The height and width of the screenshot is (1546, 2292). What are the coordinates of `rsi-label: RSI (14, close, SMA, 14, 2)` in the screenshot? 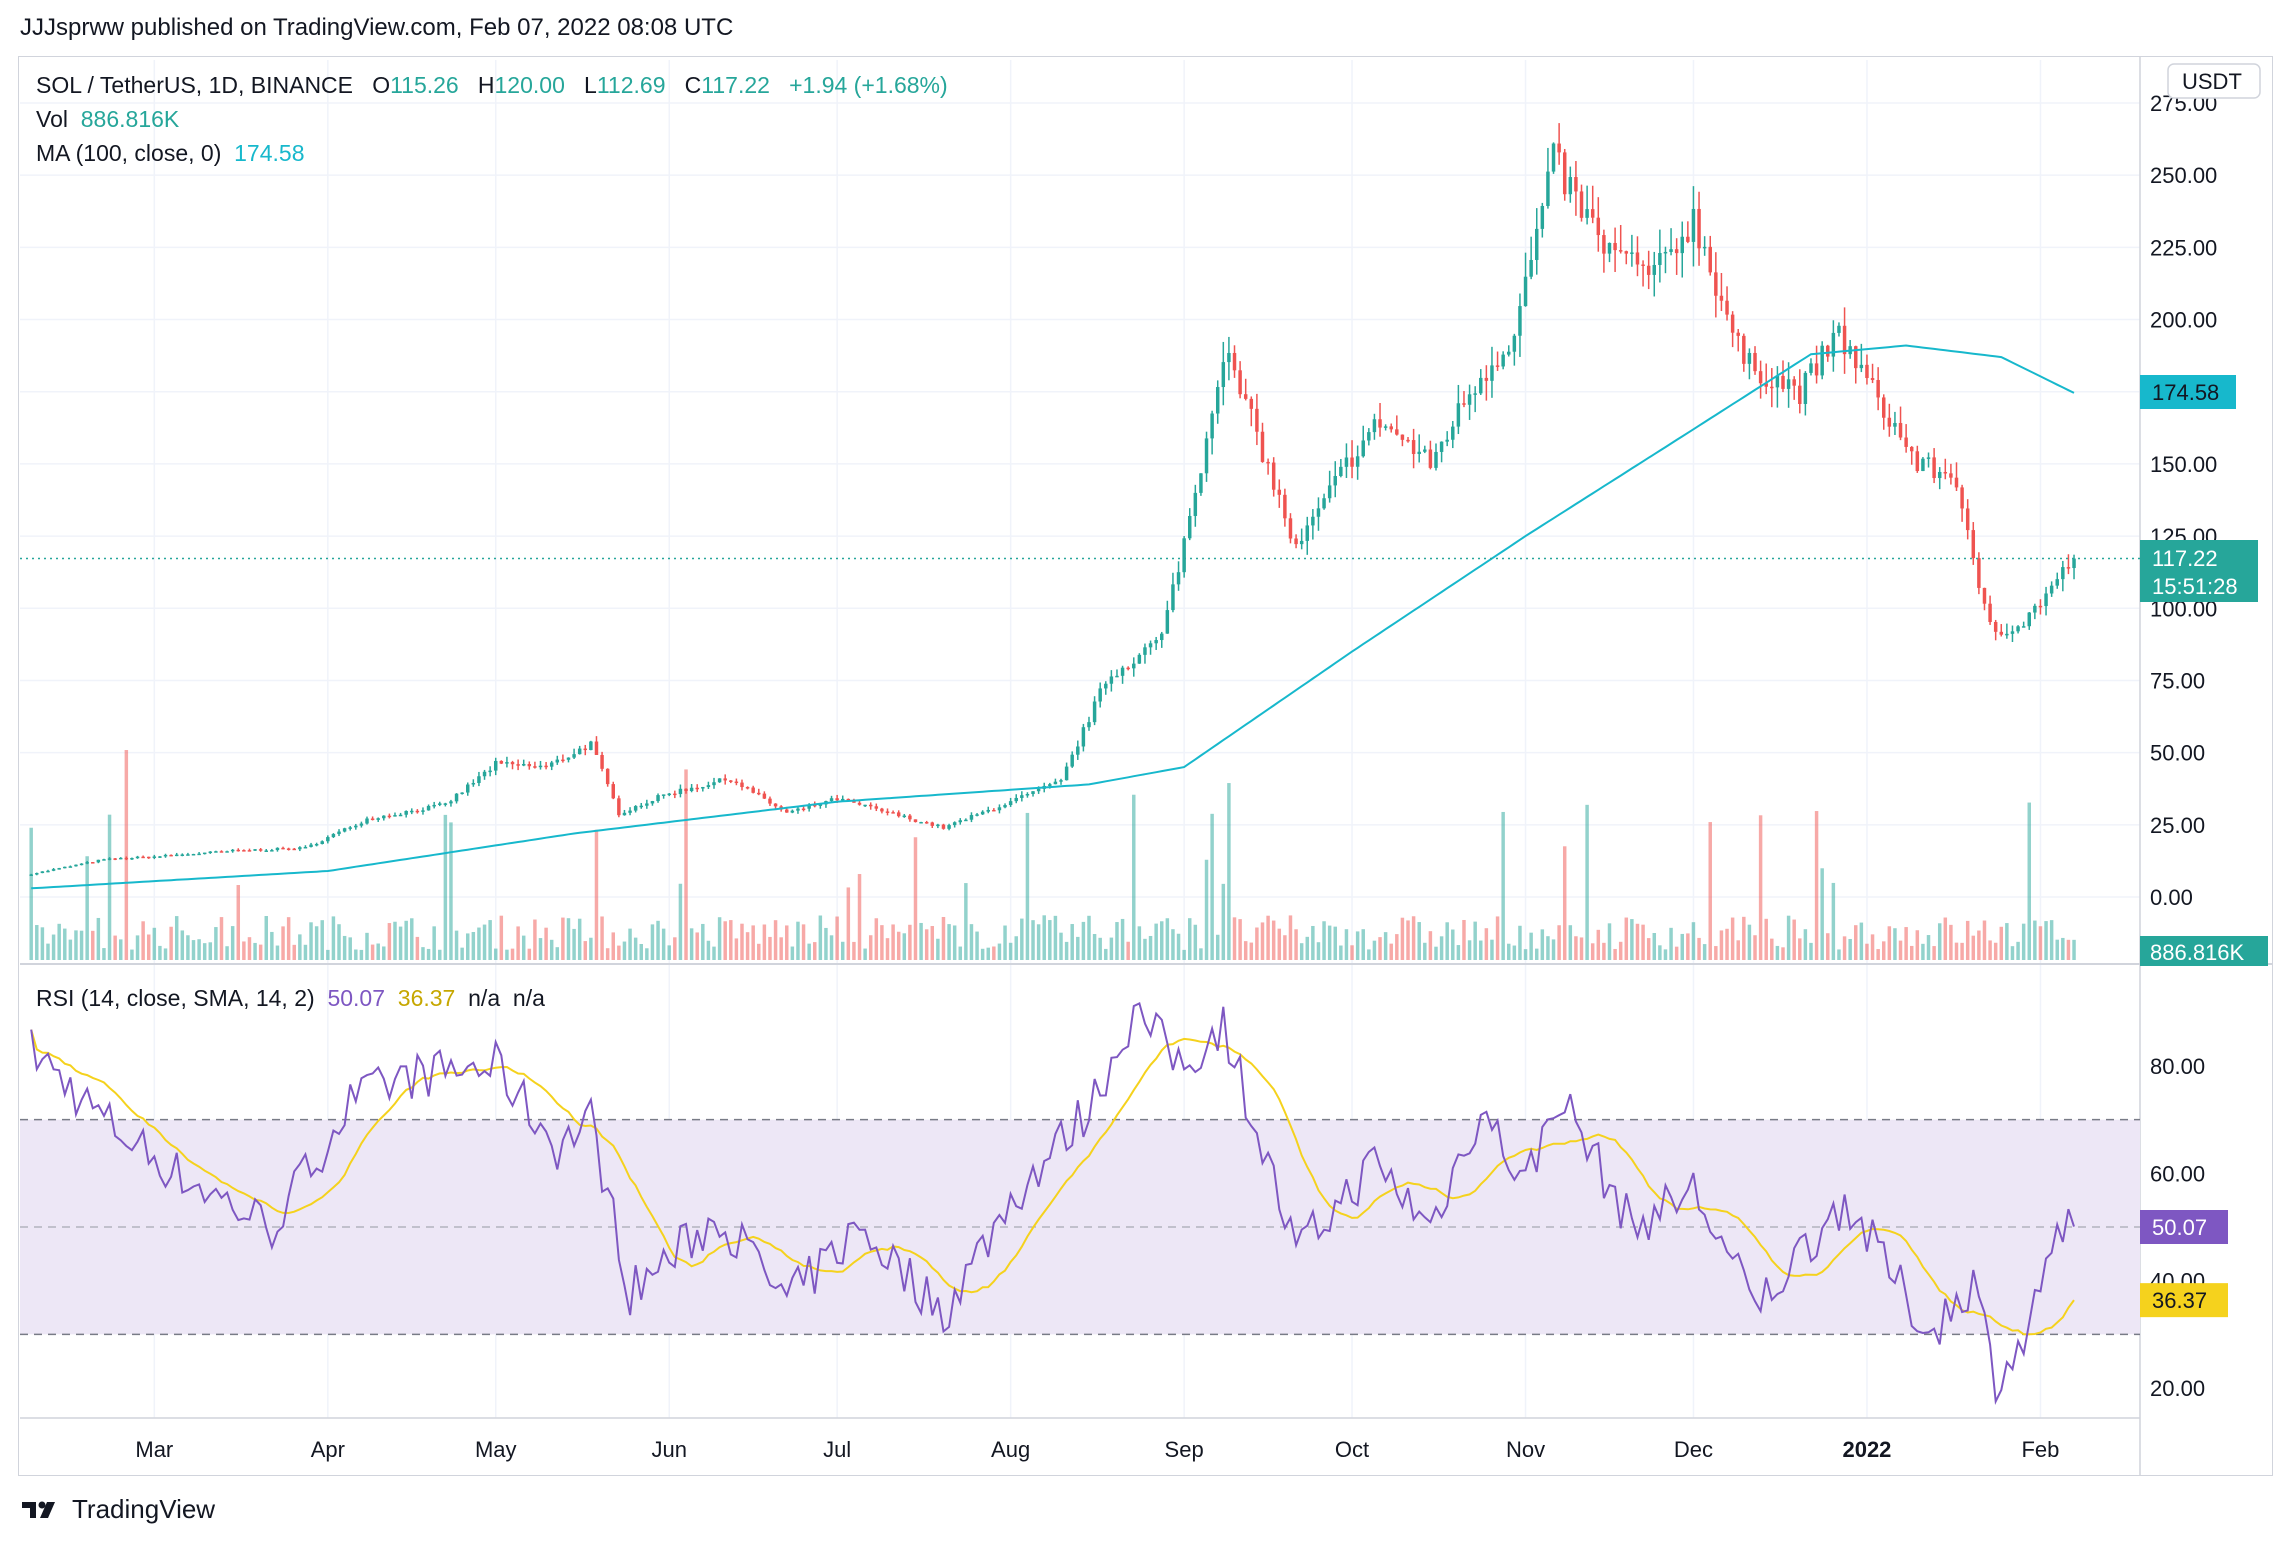 It's located at (175, 998).